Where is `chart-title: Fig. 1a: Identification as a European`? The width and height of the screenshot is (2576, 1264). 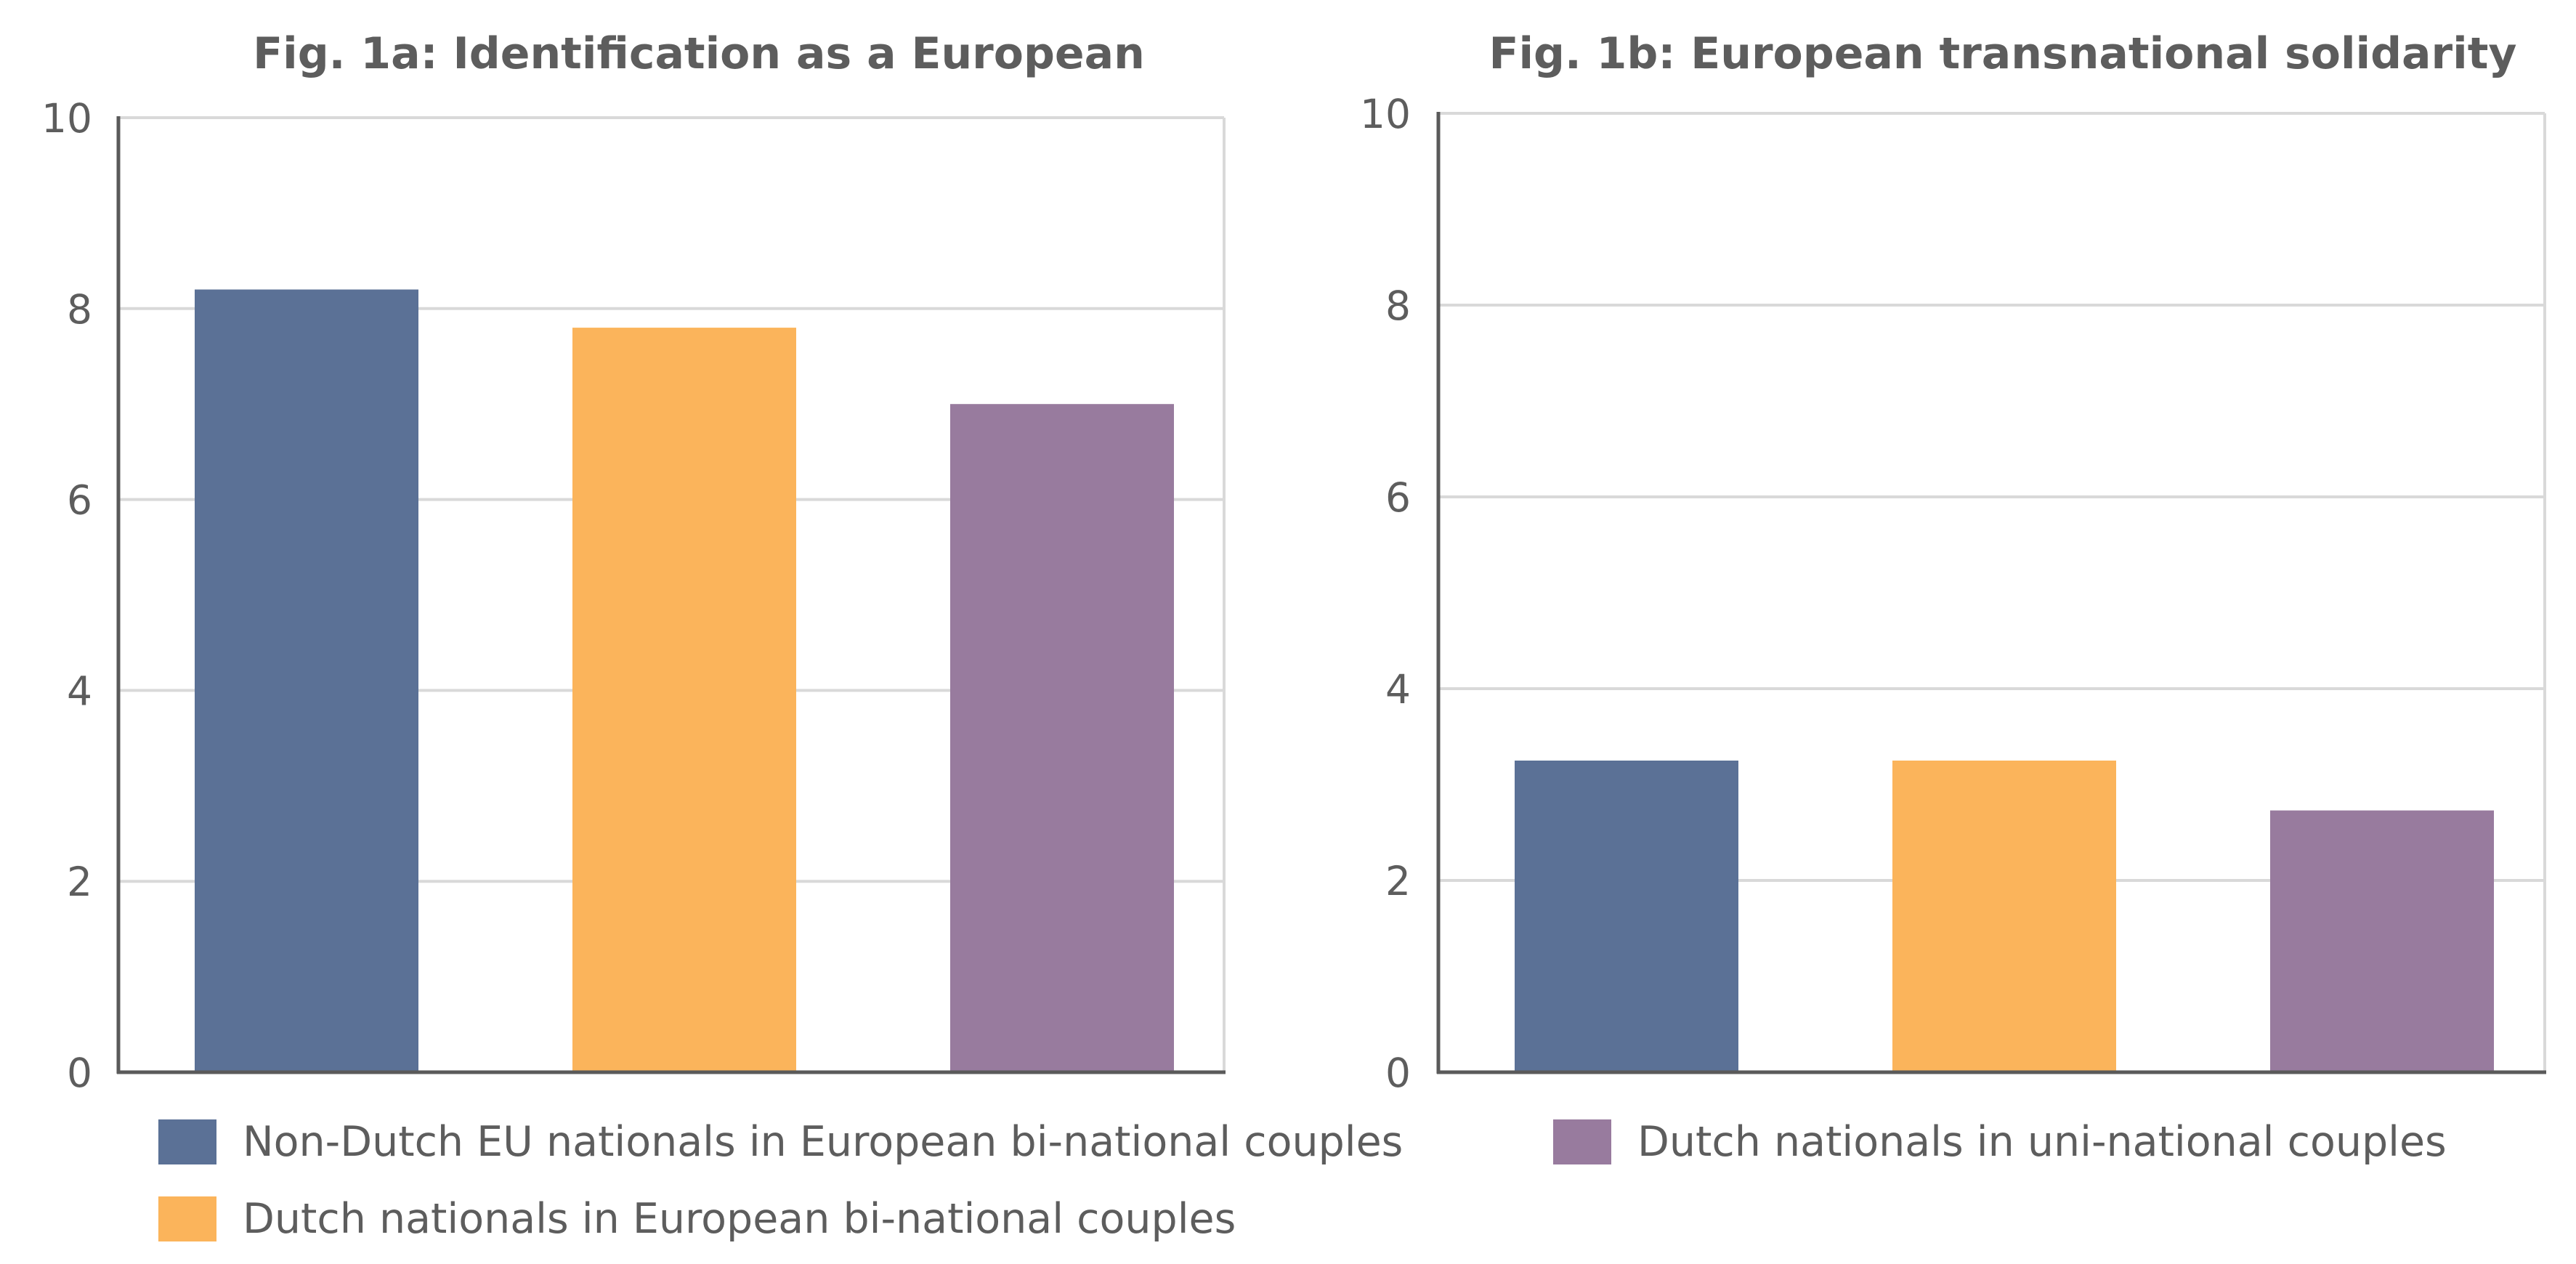 chart-title: Fig. 1a: Identification as a European is located at coordinates (699, 54).